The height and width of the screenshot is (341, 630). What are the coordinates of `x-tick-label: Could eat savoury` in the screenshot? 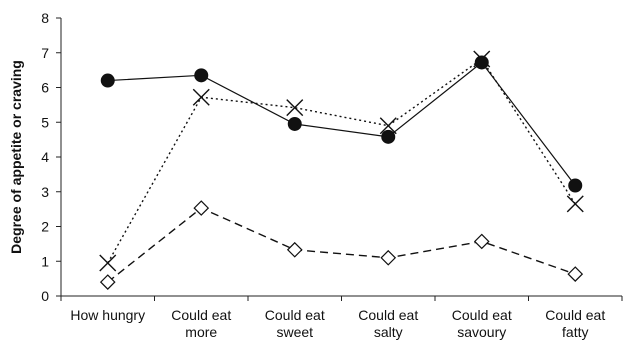 It's located at (482, 323).